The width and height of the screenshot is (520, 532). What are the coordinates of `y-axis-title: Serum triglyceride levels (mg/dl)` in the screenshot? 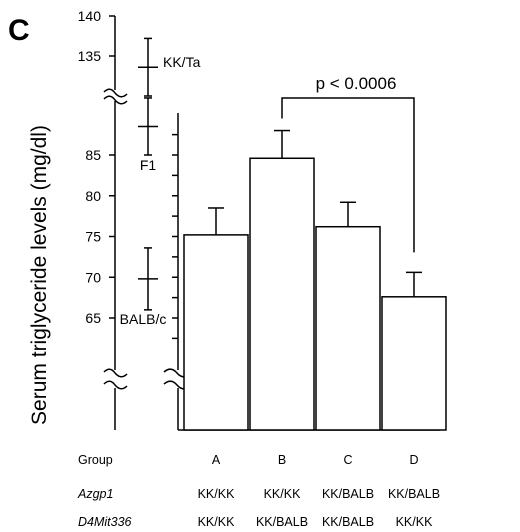 It's located at (39, 275).